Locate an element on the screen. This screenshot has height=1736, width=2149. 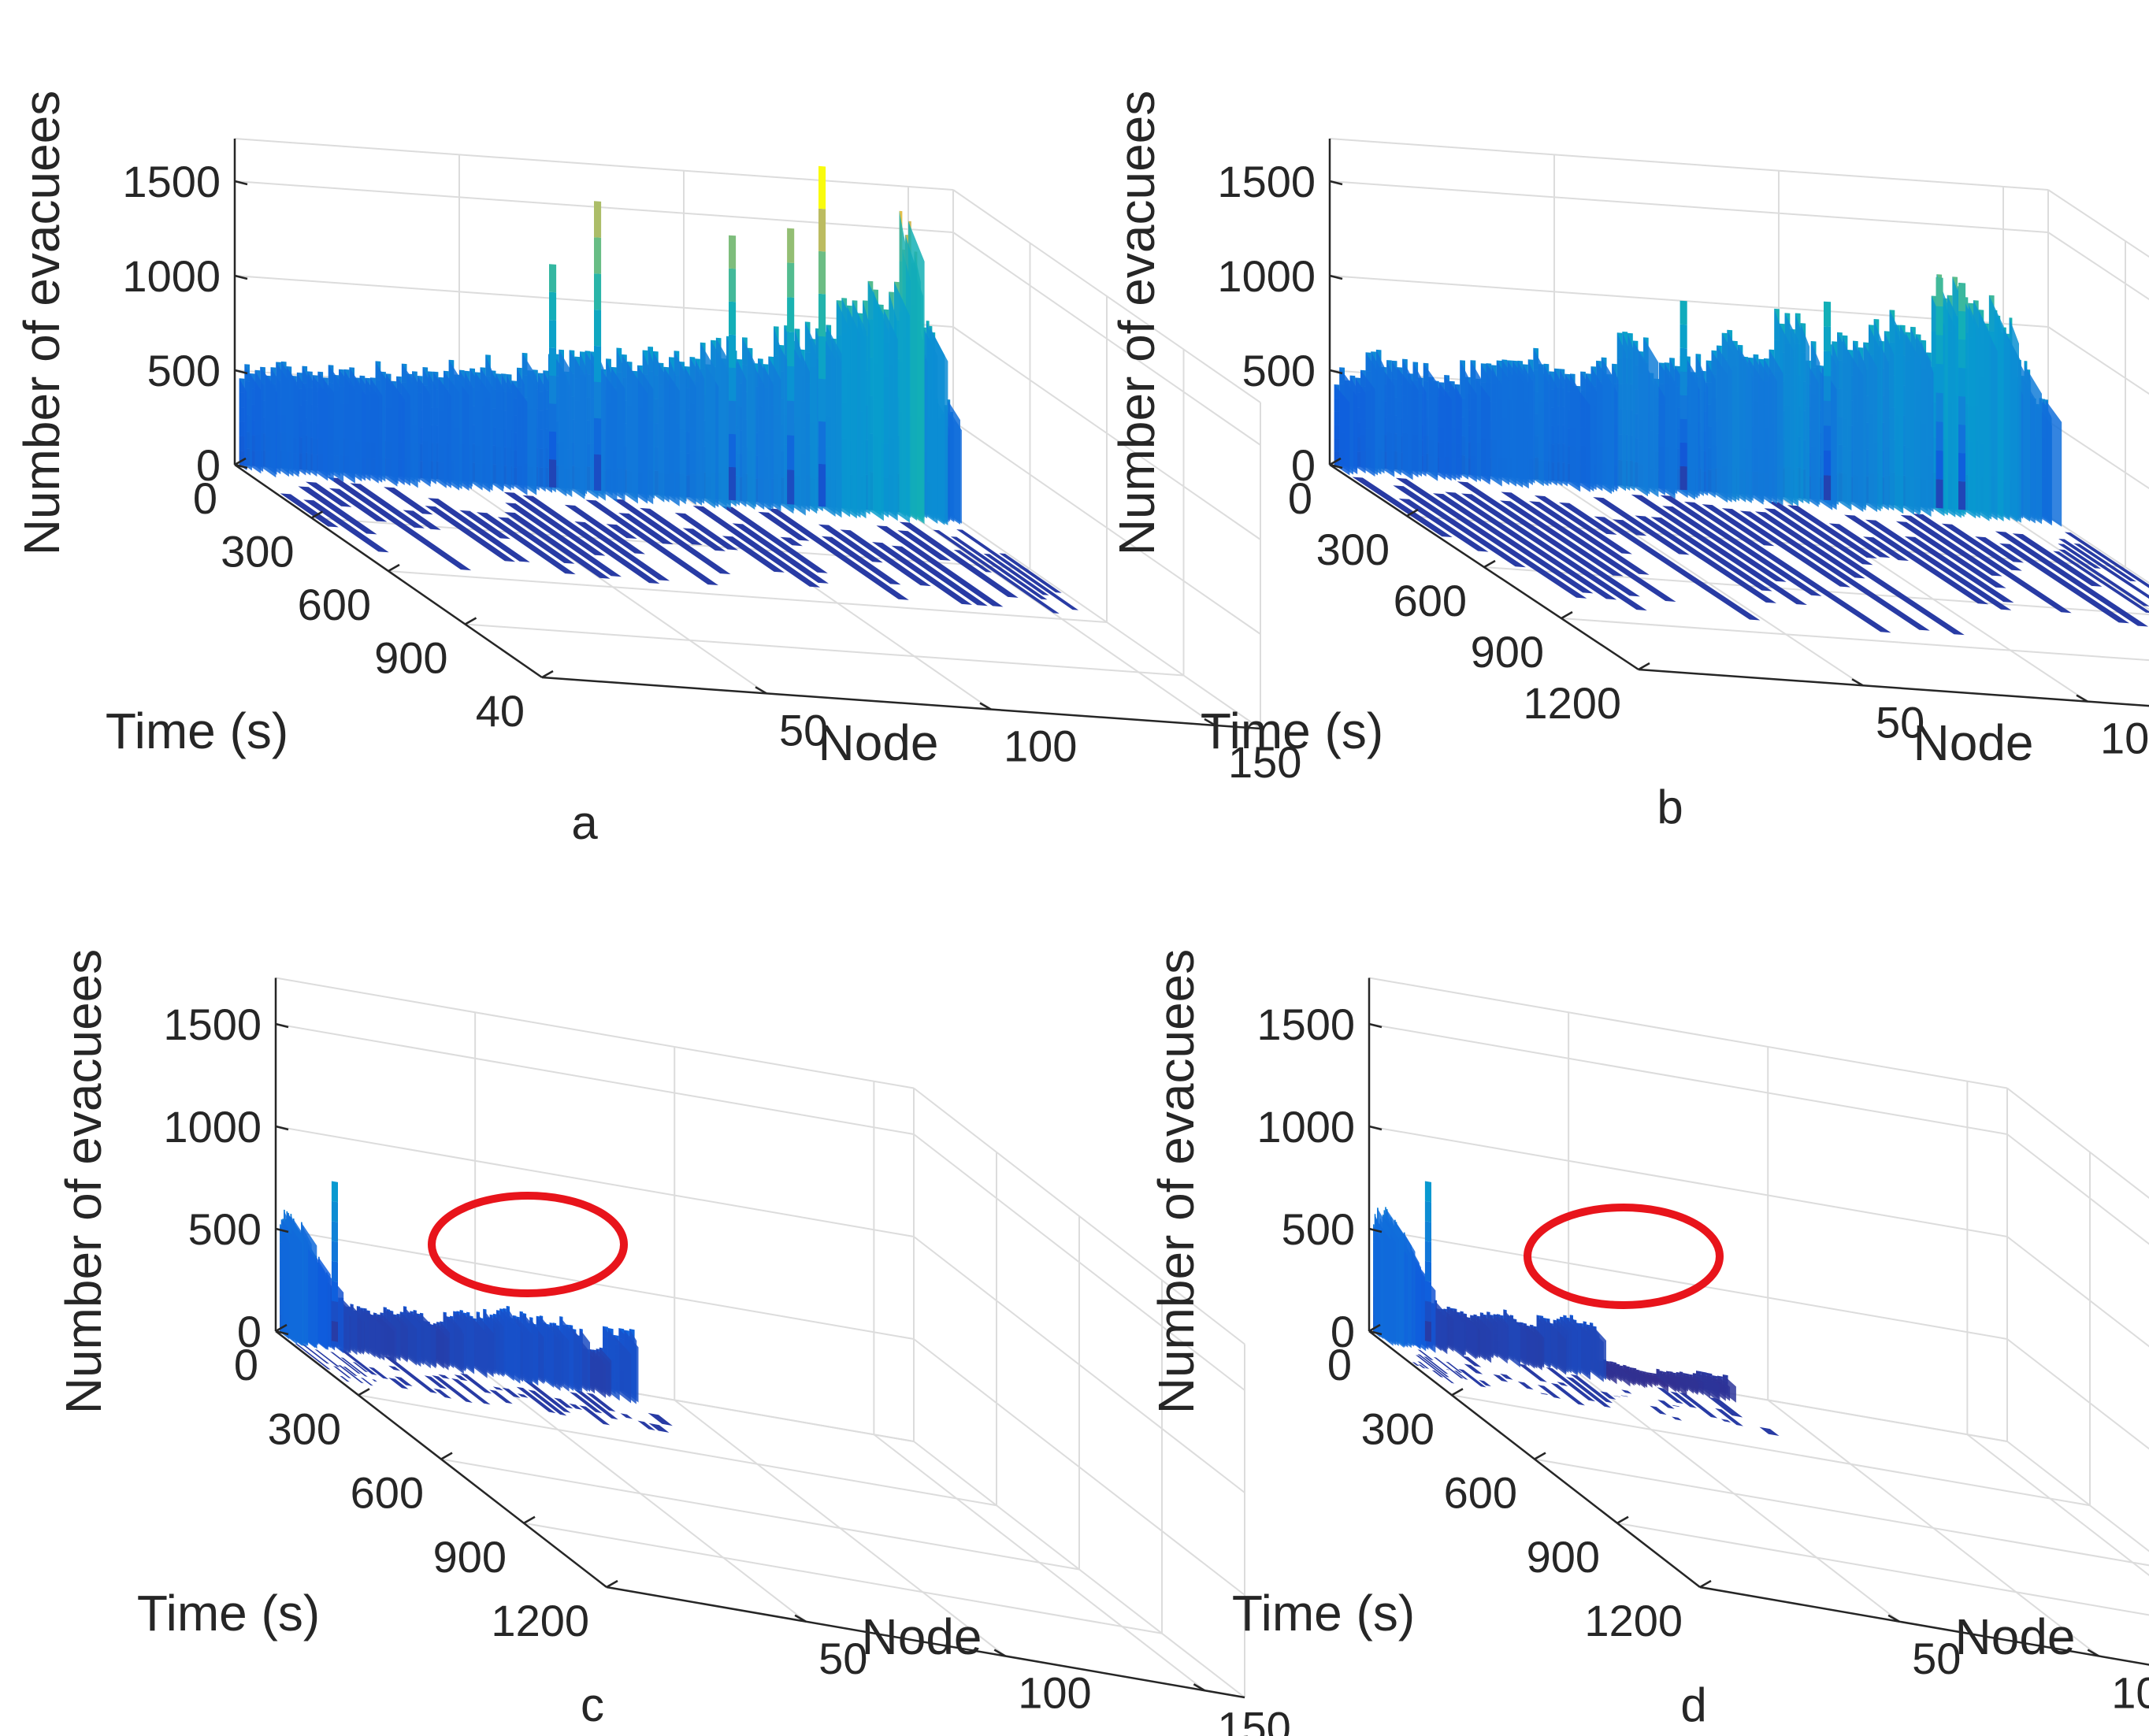
node-tick-label: 150 is located at coordinates (1264, 762).